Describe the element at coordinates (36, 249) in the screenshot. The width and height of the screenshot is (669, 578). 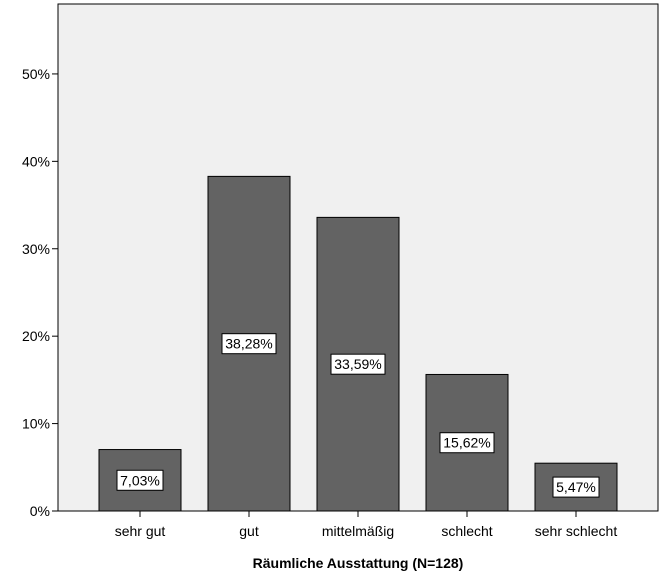
I see `y-tick-label: 30%` at that location.